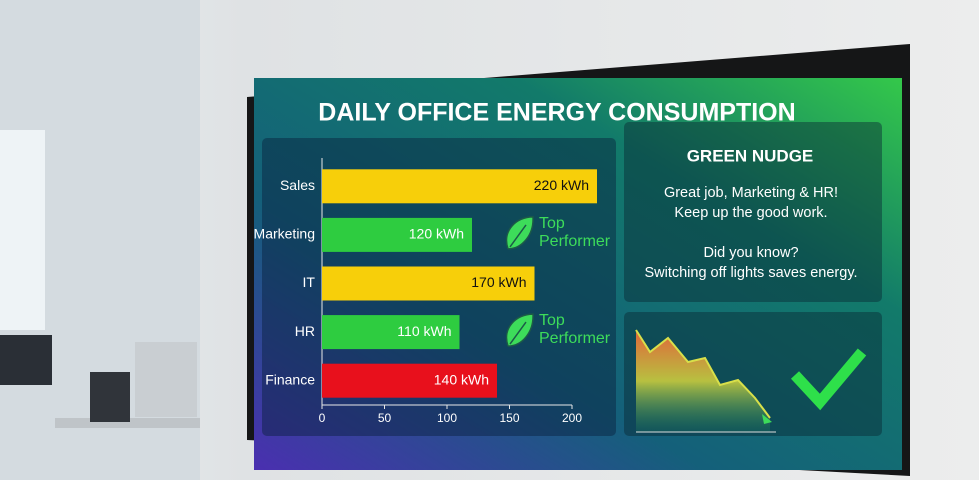  I want to click on nudge-line: Did you know?, so click(750, 253).